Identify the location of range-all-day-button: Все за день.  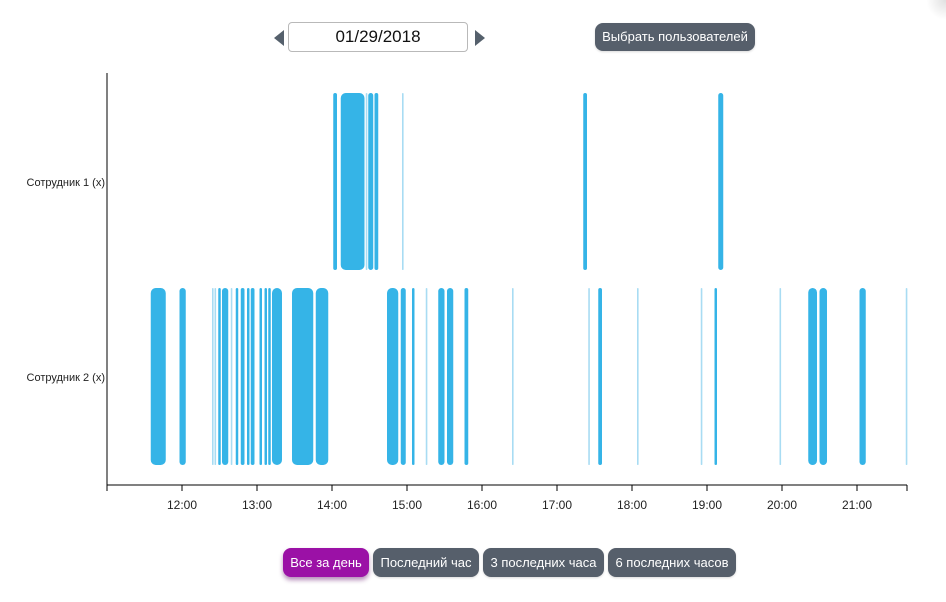
(326, 562).